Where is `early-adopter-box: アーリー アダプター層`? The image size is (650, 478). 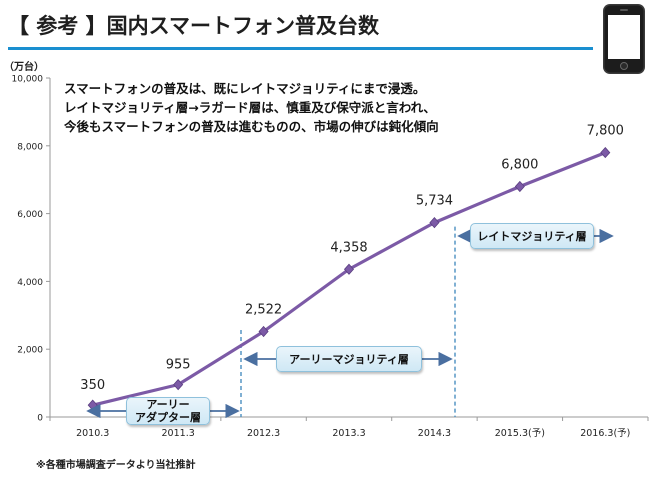
early-adopter-box: アーリー アダプター層 is located at coordinates (168, 411).